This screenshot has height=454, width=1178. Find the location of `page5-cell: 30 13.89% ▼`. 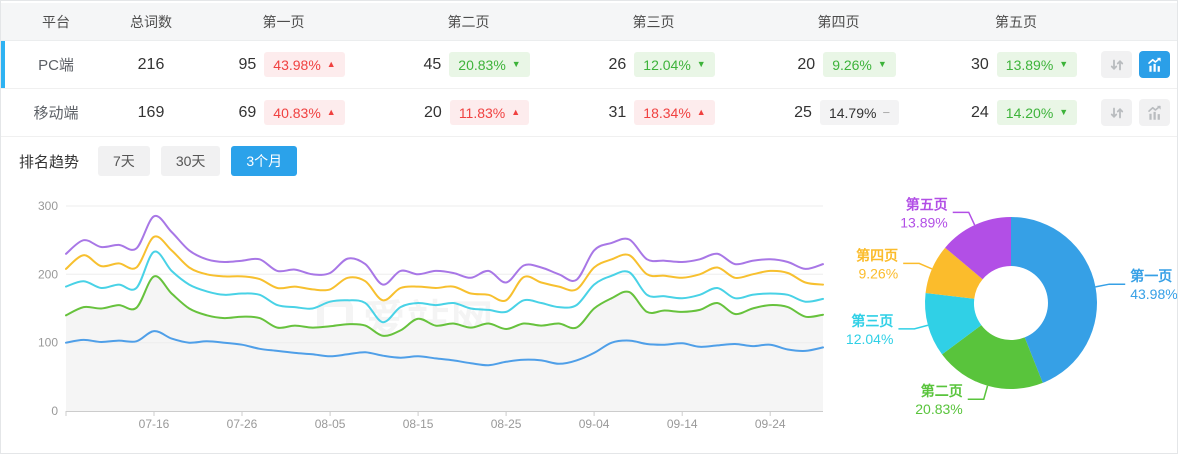

page5-cell: 30 13.89% ▼ is located at coordinates (1016, 64).